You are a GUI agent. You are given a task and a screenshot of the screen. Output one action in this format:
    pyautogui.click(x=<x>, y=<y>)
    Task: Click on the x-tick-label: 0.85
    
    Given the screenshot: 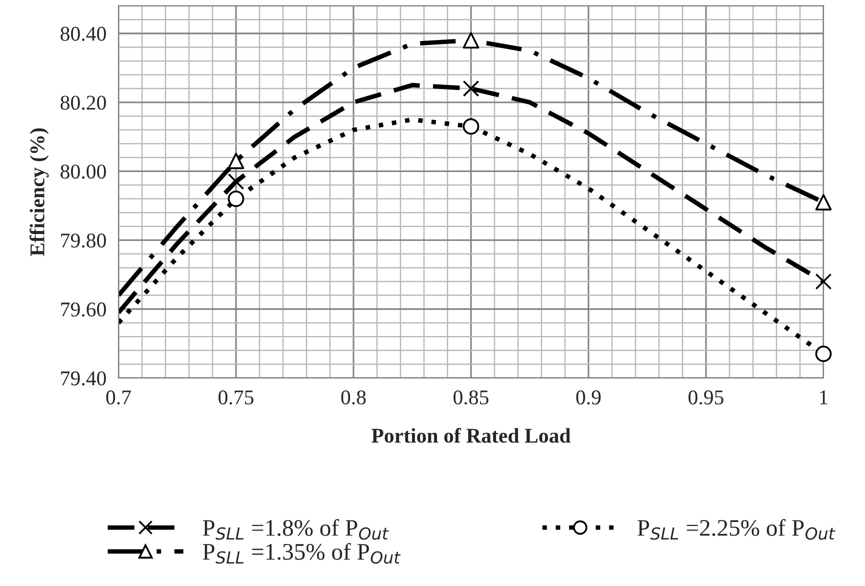 What is the action you would take?
    pyautogui.click(x=471, y=397)
    